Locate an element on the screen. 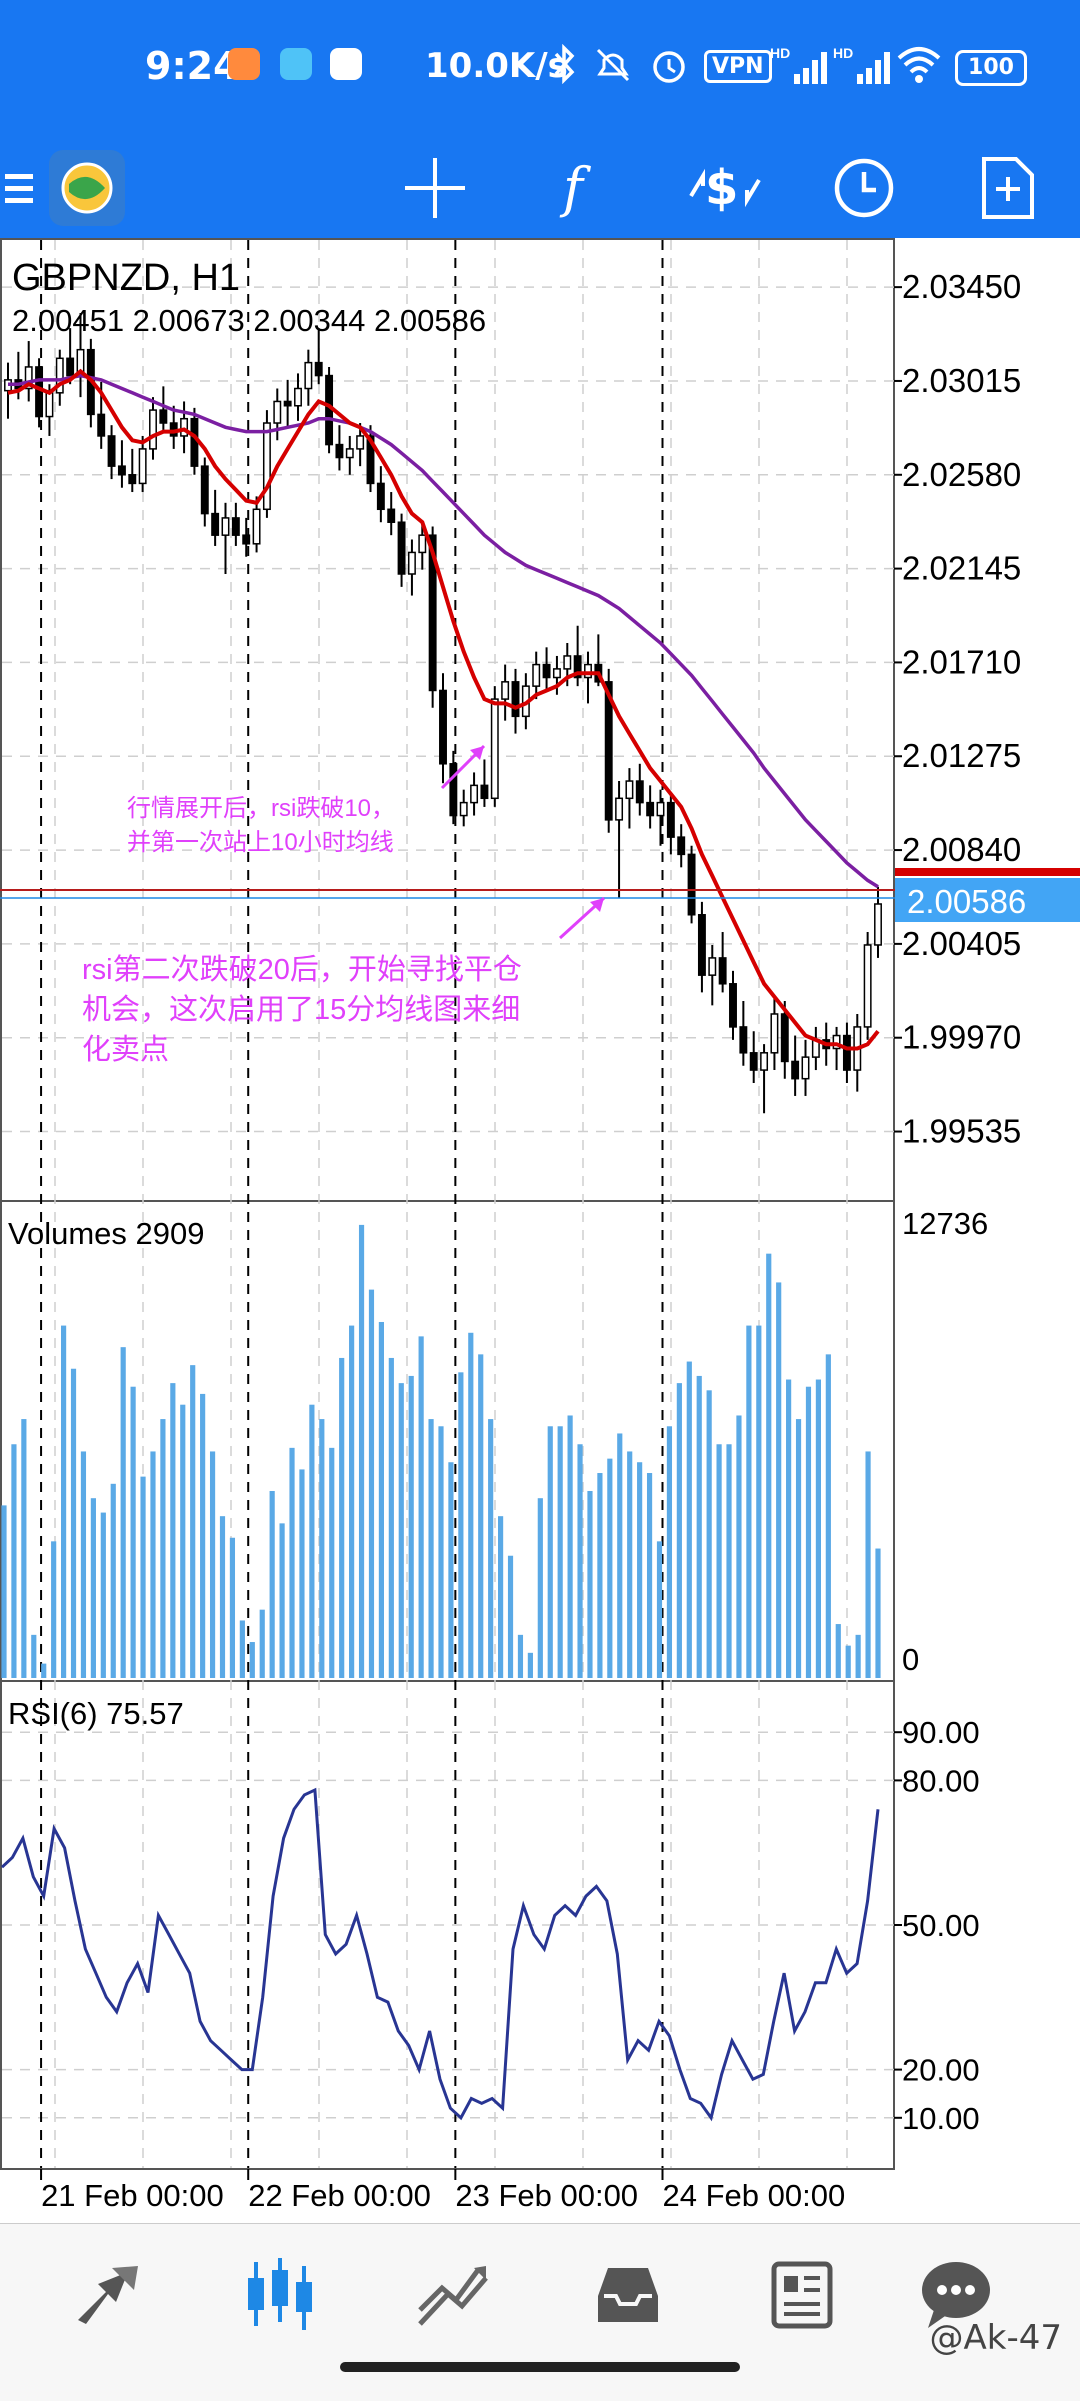  price-tick-label: 1.99535 is located at coordinates (961, 1131).